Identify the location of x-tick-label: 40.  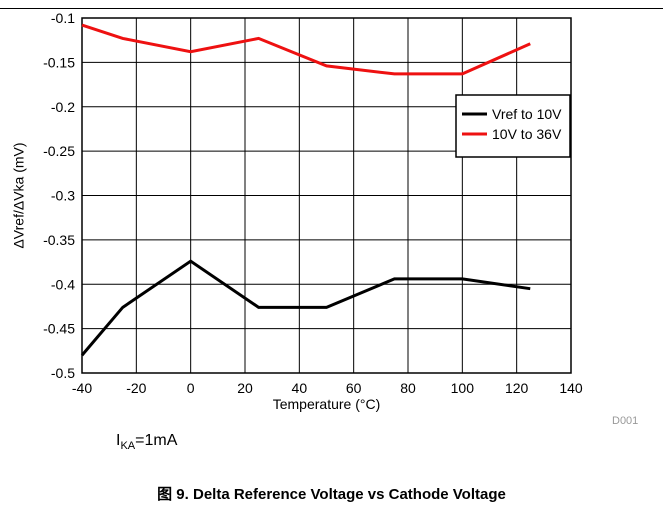
(300, 388).